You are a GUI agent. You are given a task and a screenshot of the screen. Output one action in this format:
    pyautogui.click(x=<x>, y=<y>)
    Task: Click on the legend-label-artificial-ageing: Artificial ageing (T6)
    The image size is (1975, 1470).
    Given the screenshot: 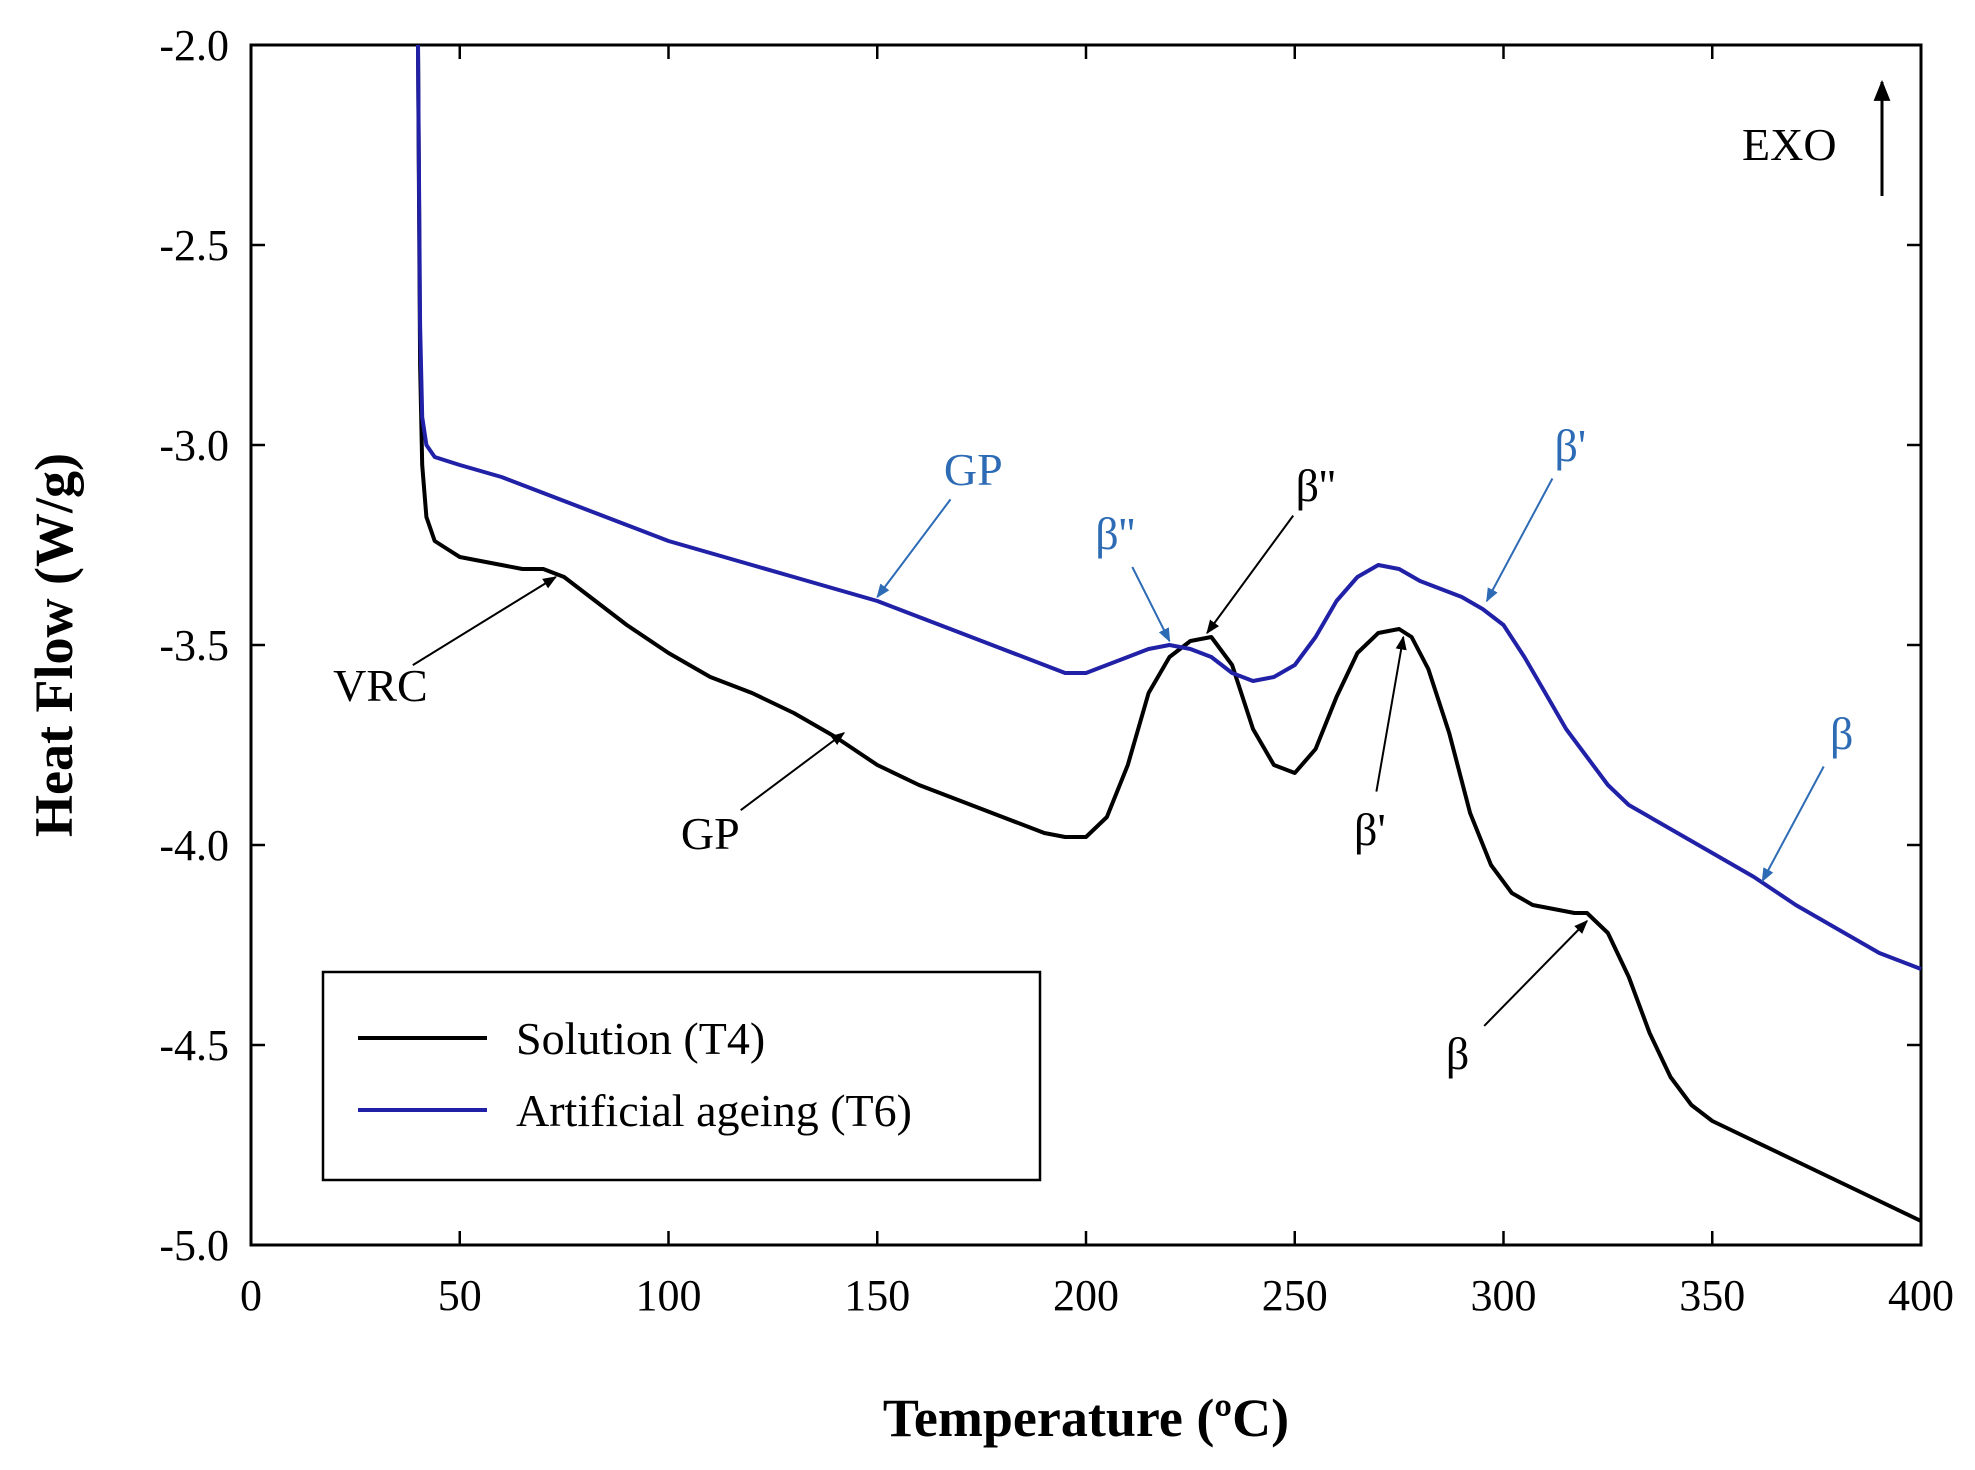 What is the action you would take?
    pyautogui.click(x=714, y=1110)
    